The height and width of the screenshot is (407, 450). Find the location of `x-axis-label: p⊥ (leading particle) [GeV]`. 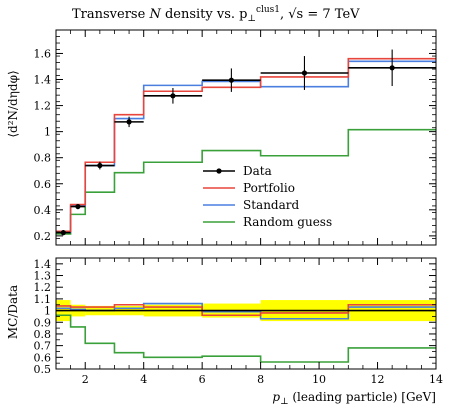

x-axis-label: p⊥ (leading particle) [GeV] is located at coordinates (354, 398).